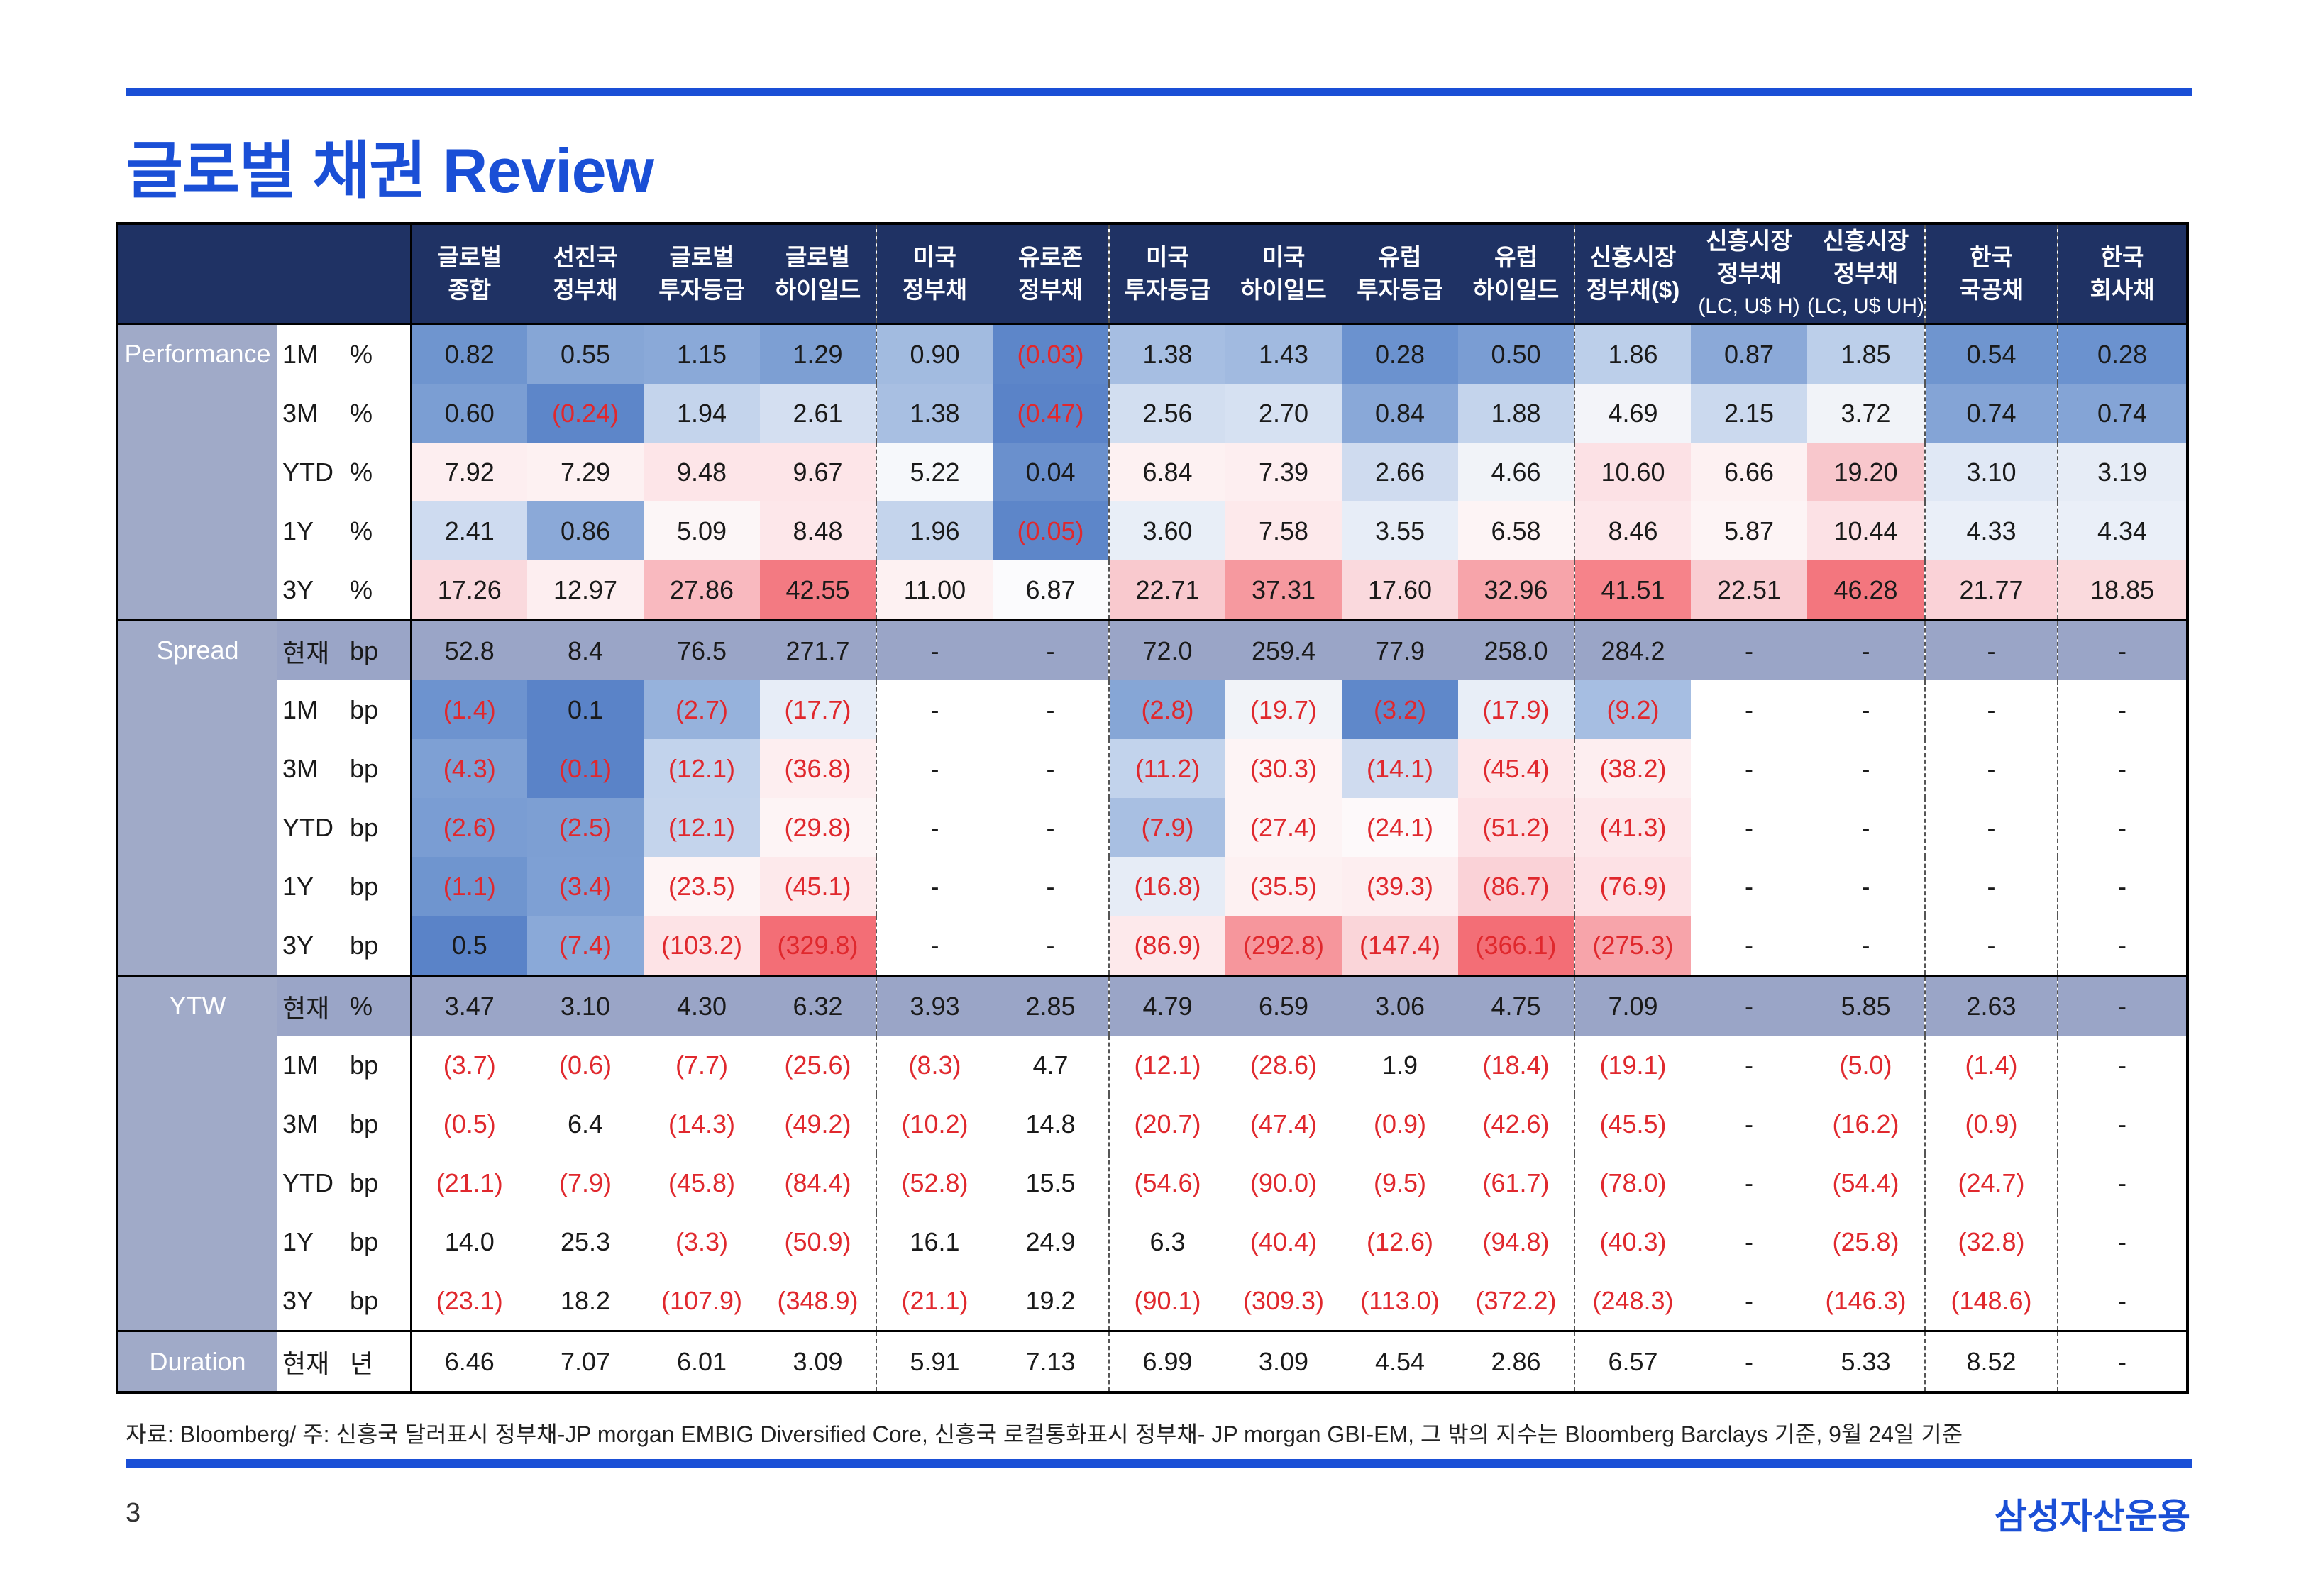 Image resolution: width=2306 pixels, height=1596 pixels. What do you see at coordinates (1166, 886) in the screenshot?
I see `table-cell: (16.8)` at bounding box center [1166, 886].